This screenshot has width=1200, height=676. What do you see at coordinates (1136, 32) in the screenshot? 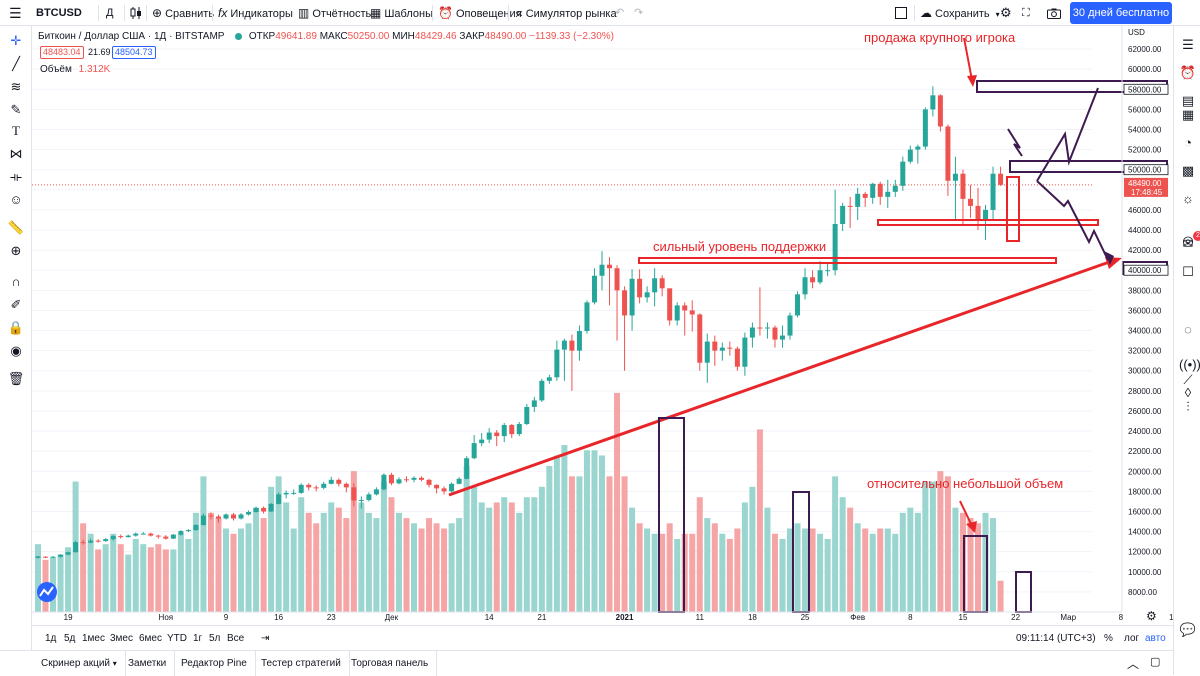
I see `currency-label: USD` at bounding box center [1136, 32].